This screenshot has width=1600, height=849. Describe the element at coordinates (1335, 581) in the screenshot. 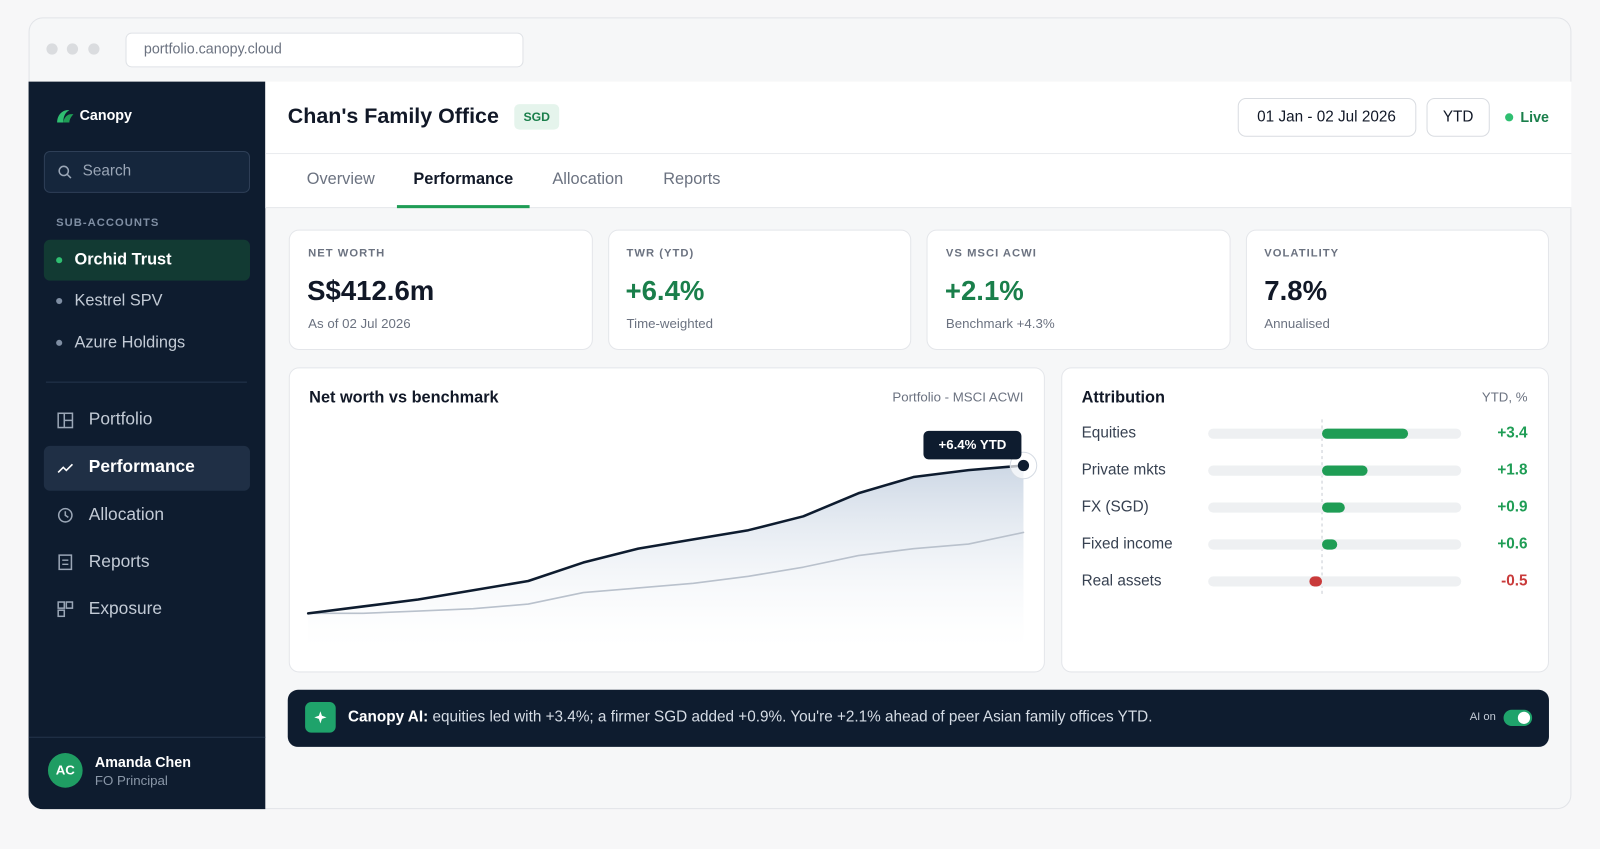

I see `bar-track` at that location.